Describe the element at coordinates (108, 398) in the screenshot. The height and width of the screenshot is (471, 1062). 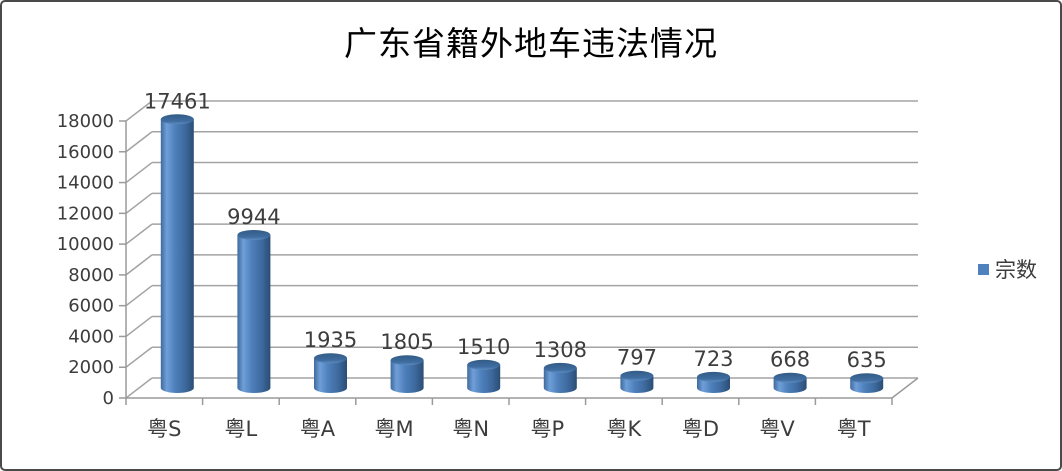
I see `y-axis-label: 0` at that location.